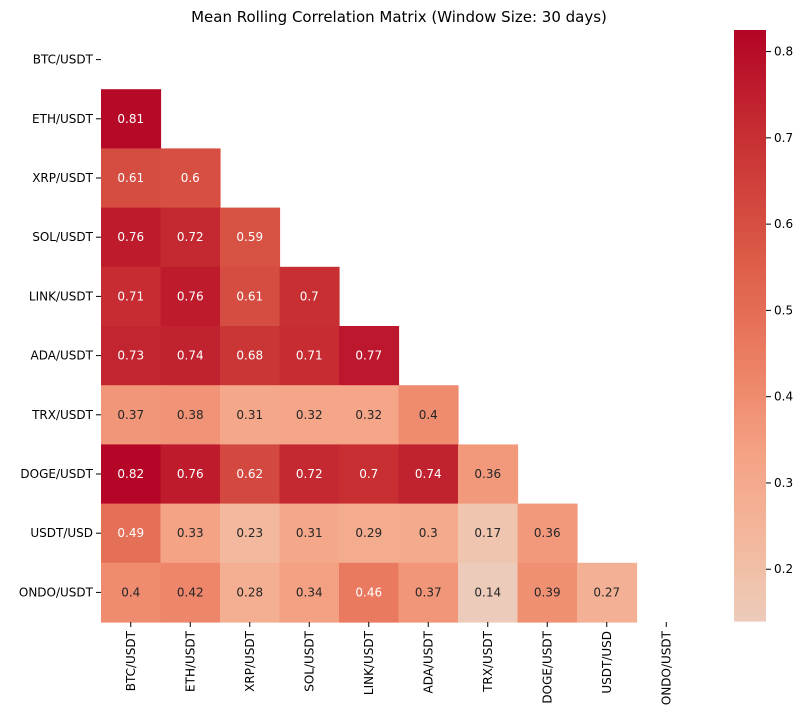 The image size is (803, 722). Describe the element at coordinates (783, 224) in the screenshot. I see `colorbar-tick-label: 0.6` at that location.